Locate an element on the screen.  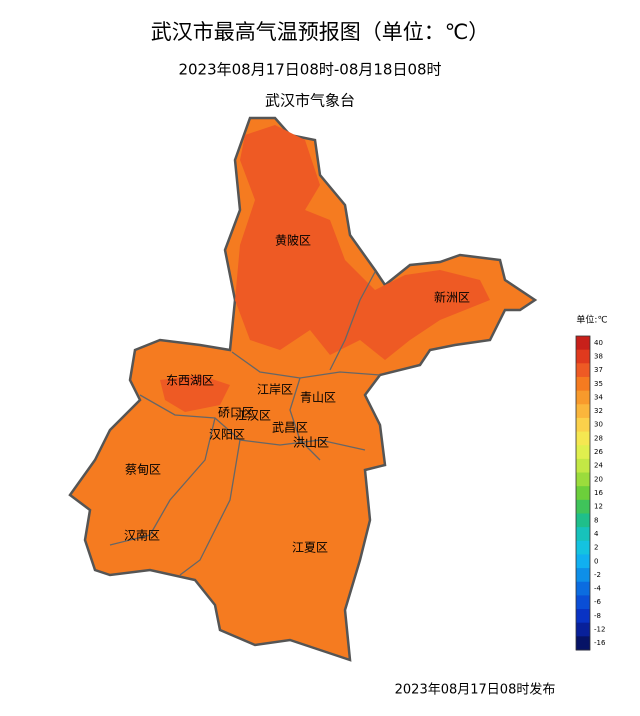
district-label: 汉阳区 is located at coordinates (227, 435).